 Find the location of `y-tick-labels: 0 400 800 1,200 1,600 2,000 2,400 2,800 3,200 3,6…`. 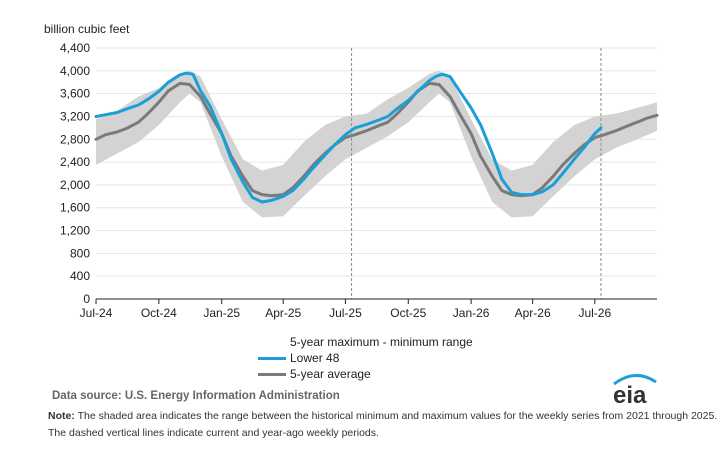

y-tick-labels: 0 400 800 1,200 1,600 2,000 2,400 2,800 3,200 3,6… is located at coordinates (75, 173).